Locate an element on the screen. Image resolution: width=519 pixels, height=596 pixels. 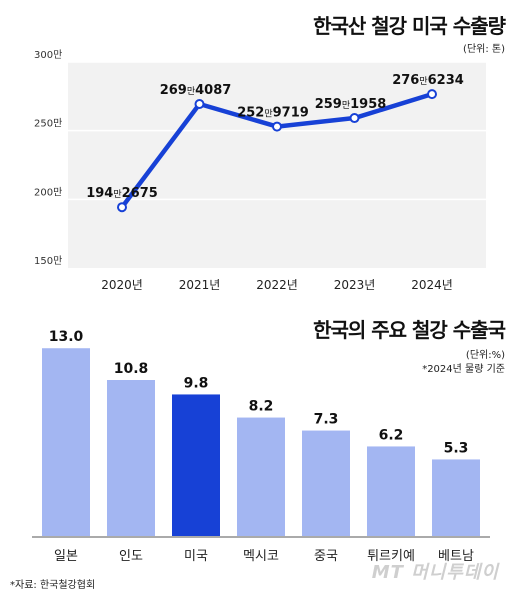
data-label: 276만6234 is located at coordinates (428, 80).